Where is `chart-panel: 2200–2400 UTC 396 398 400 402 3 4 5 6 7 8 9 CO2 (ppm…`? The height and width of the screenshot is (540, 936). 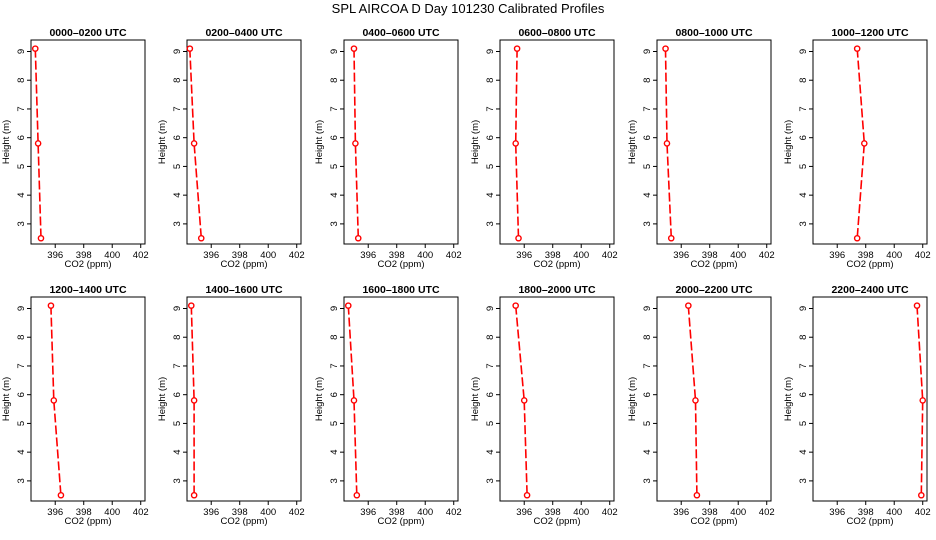 chart-panel: 2200–2400 UTC 396 398 400 402 3 4 5 6 7 8 9 CO2 (ppm… is located at coordinates (857, 405).